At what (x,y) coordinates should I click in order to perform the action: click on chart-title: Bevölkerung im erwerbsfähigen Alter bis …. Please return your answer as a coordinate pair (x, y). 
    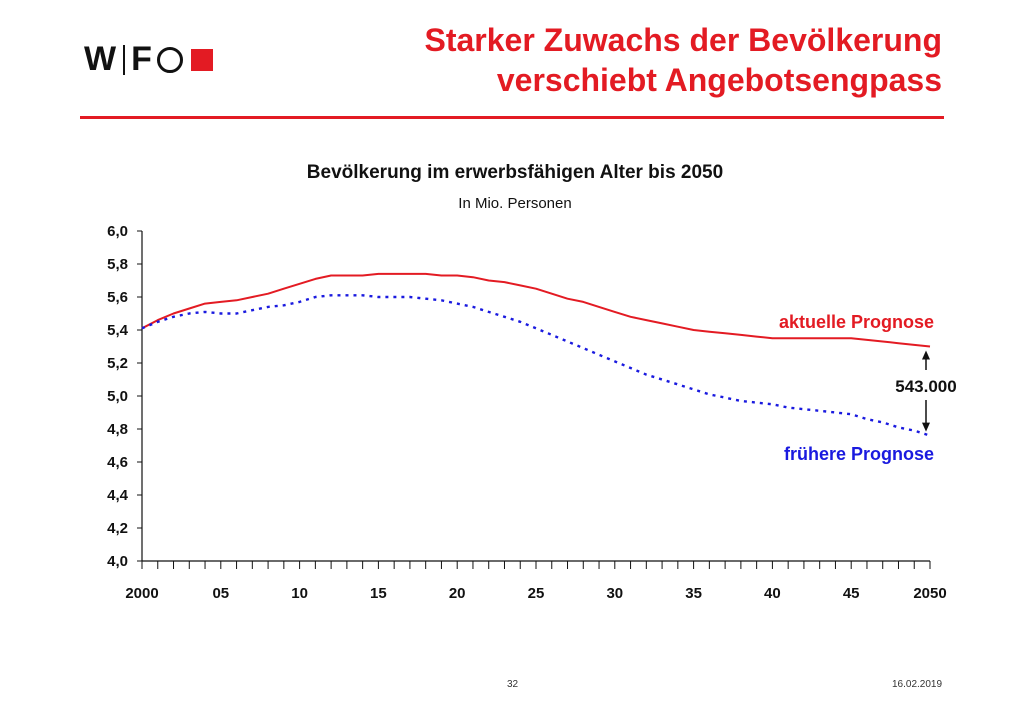
    Looking at the image, I should click on (515, 172).